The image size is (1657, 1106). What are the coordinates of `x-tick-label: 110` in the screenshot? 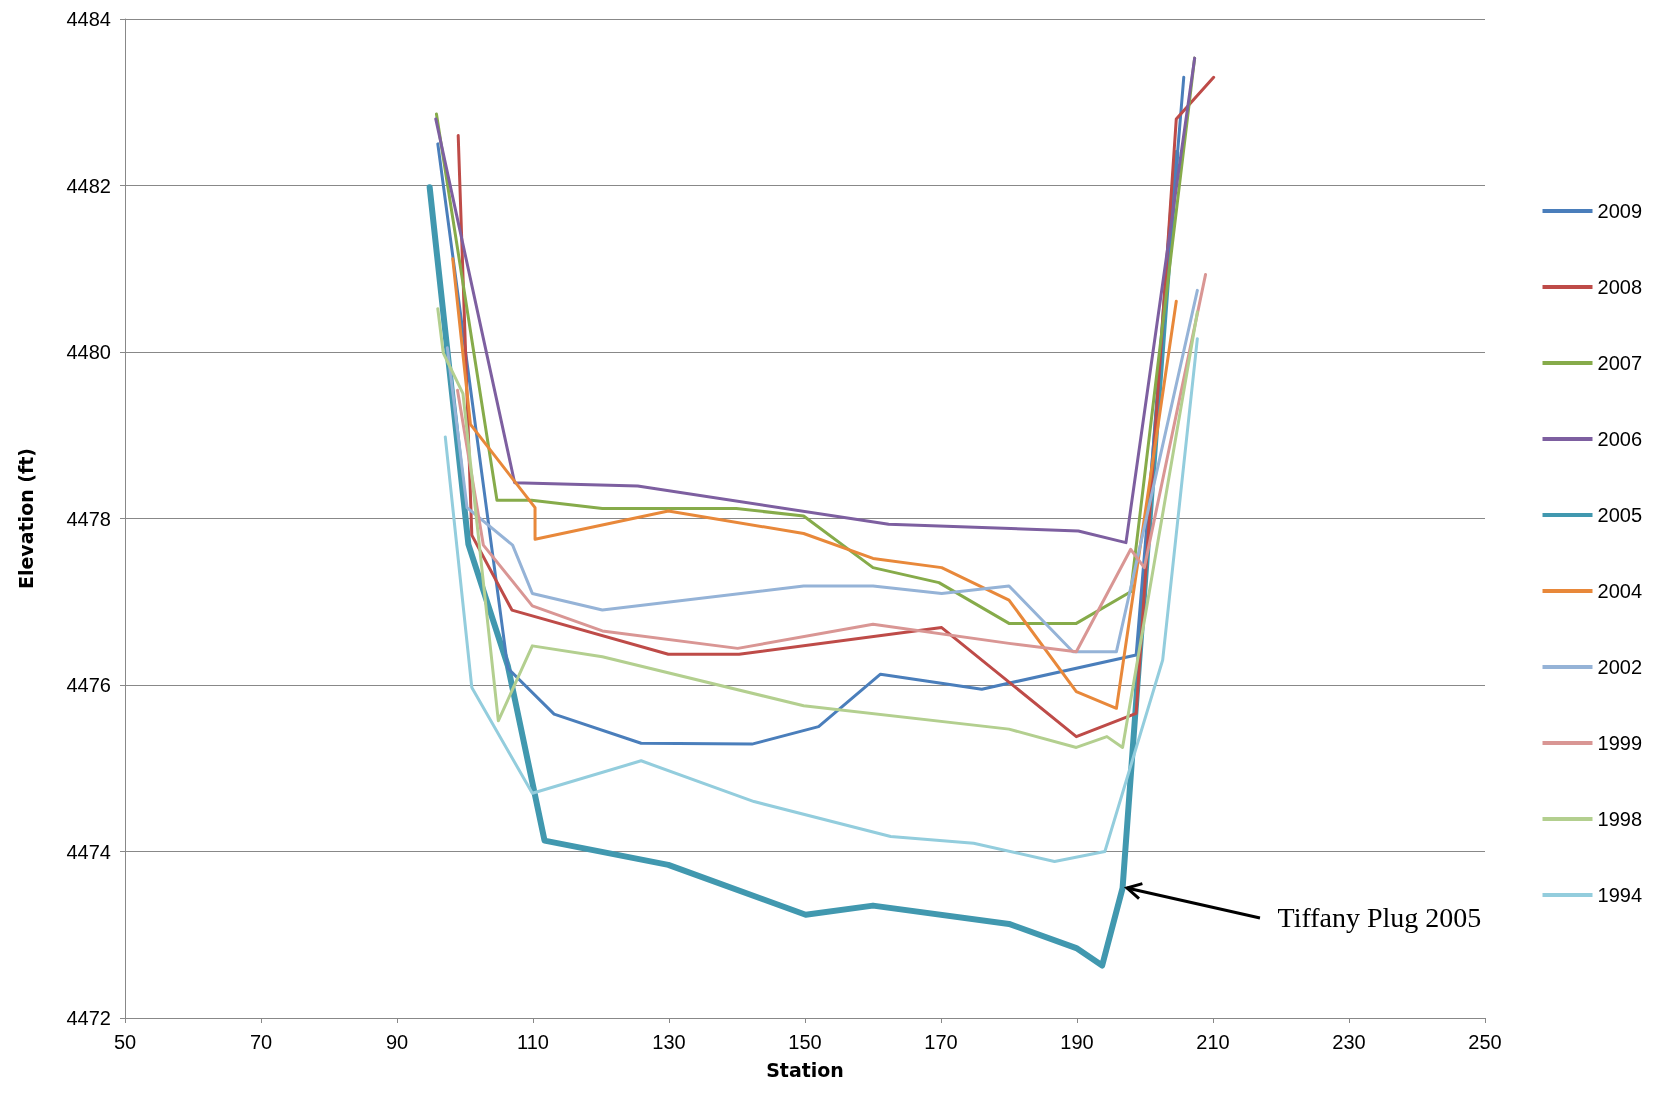 It's located at (533, 1042).